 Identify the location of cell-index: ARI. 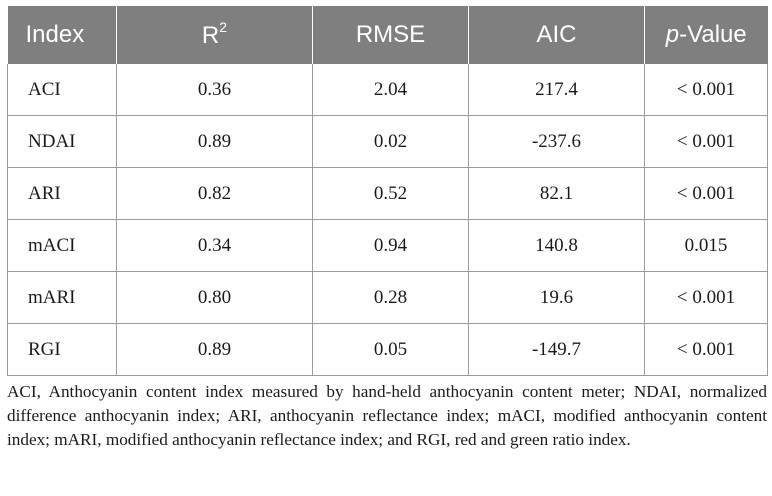
(62, 193).